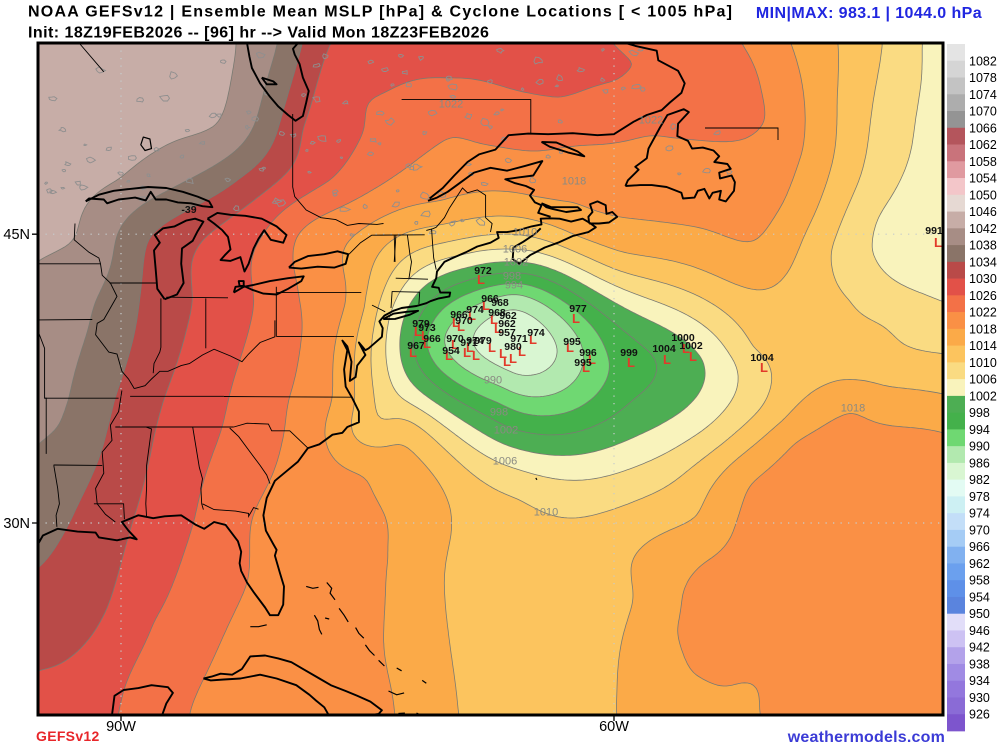 The height and width of the screenshot is (755, 1000). What do you see at coordinates (513, 347) in the screenshot?
I see `svg-text: 980` at bounding box center [513, 347].